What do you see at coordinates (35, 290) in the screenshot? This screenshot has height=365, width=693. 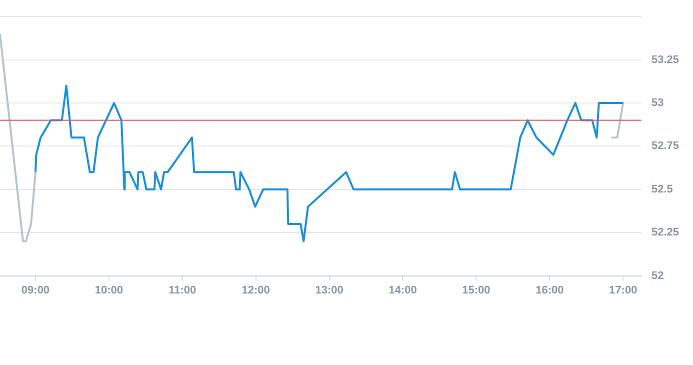 I see `x-tick-label: 09:00` at bounding box center [35, 290].